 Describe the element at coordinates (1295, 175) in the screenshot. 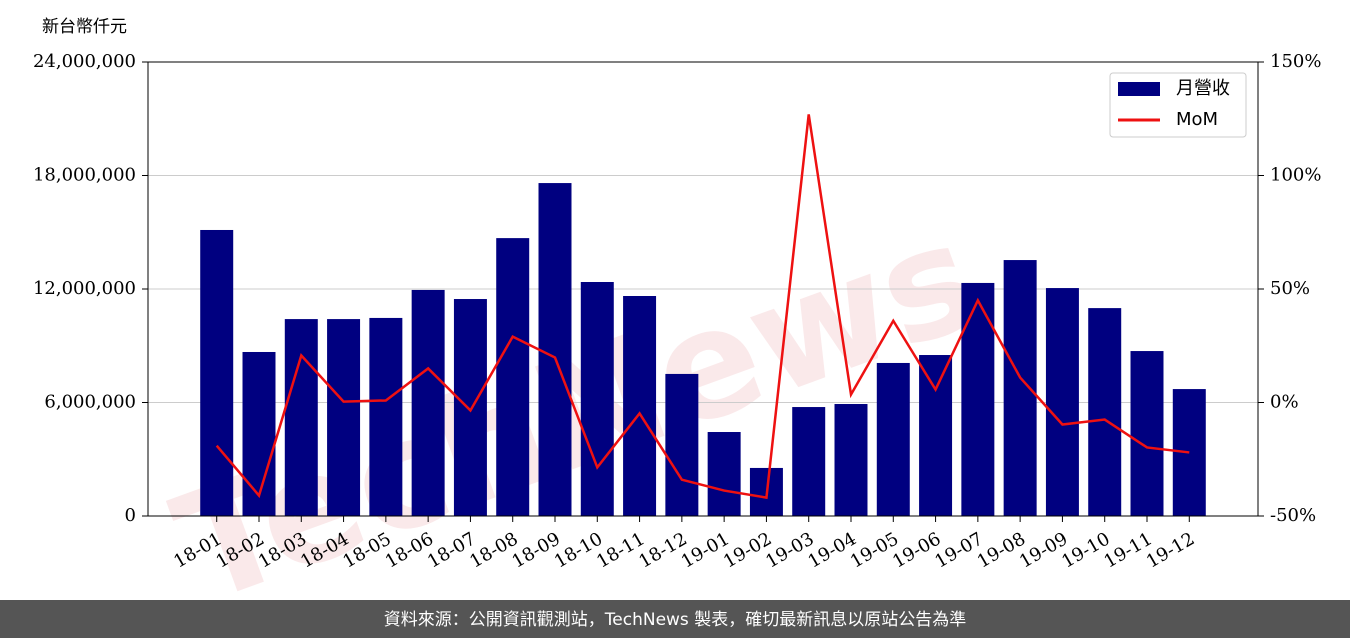

I see `y2-tick-label: 100%` at that location.